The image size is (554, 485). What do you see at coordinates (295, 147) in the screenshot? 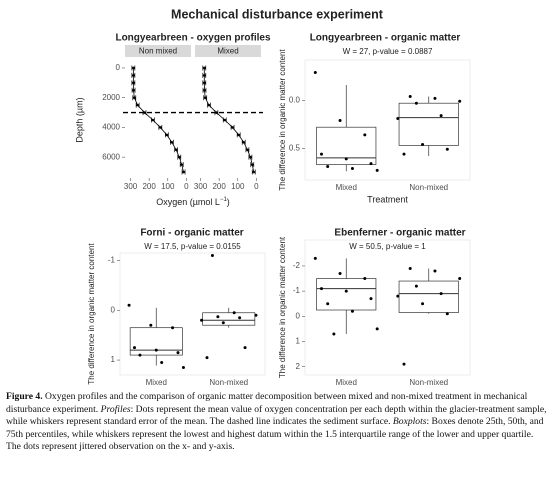
I see `y-tick-label: 0.5` at bounding box center [295, 147].